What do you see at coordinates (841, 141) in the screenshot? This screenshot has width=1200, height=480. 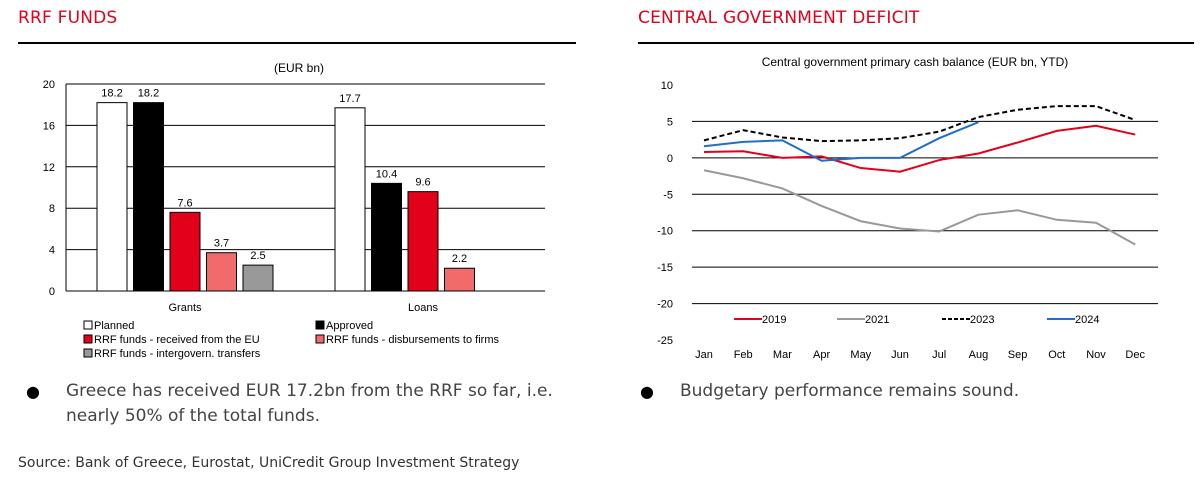 I see `series-line-2024` at bounding box center [841, 141].